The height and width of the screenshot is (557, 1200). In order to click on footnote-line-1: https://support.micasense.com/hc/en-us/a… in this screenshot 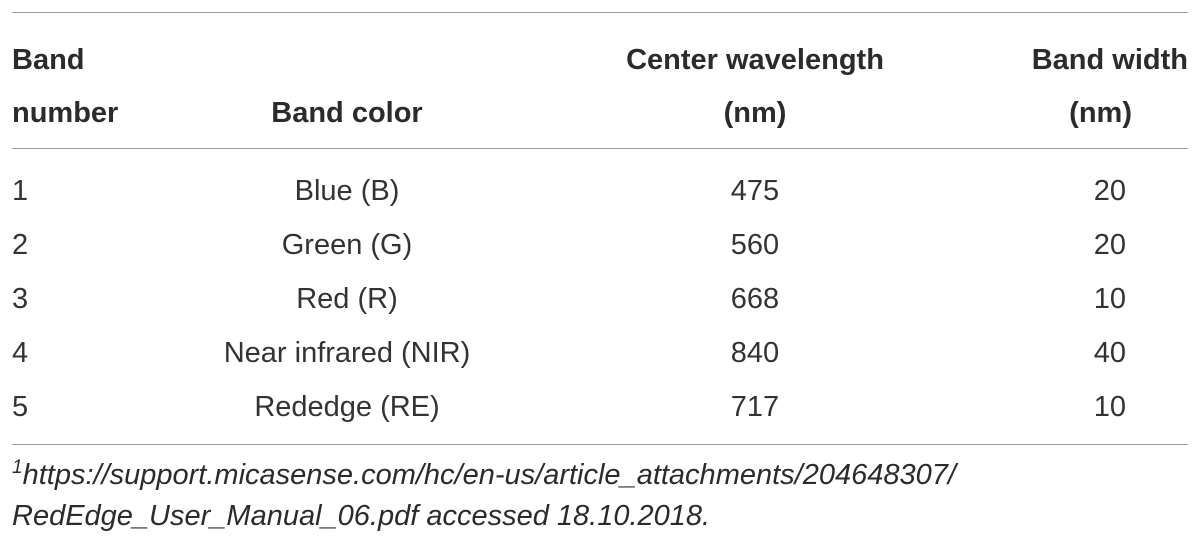, I will do `click(489, 475)`.